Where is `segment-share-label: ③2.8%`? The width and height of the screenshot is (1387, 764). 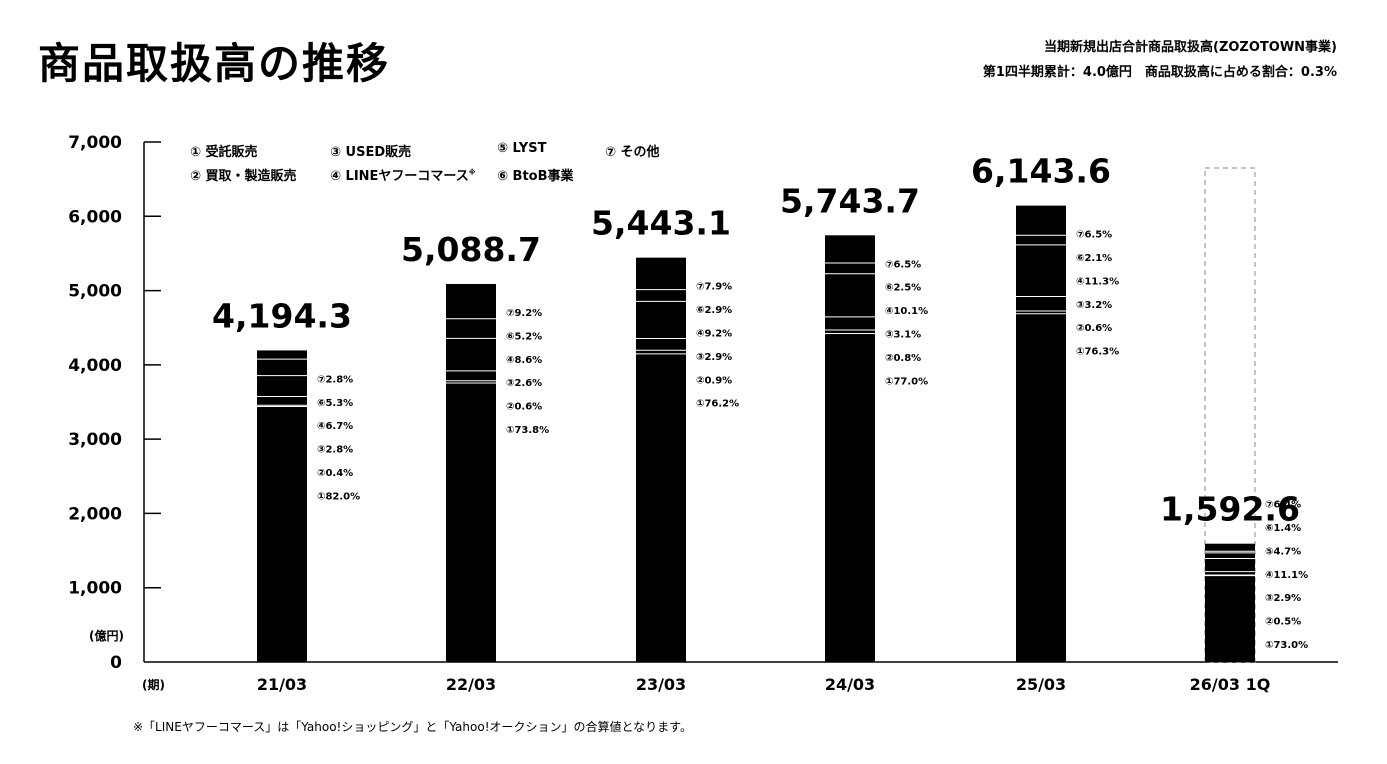 segment-share-label: ③2.8% is located at coordinates (335, 450).